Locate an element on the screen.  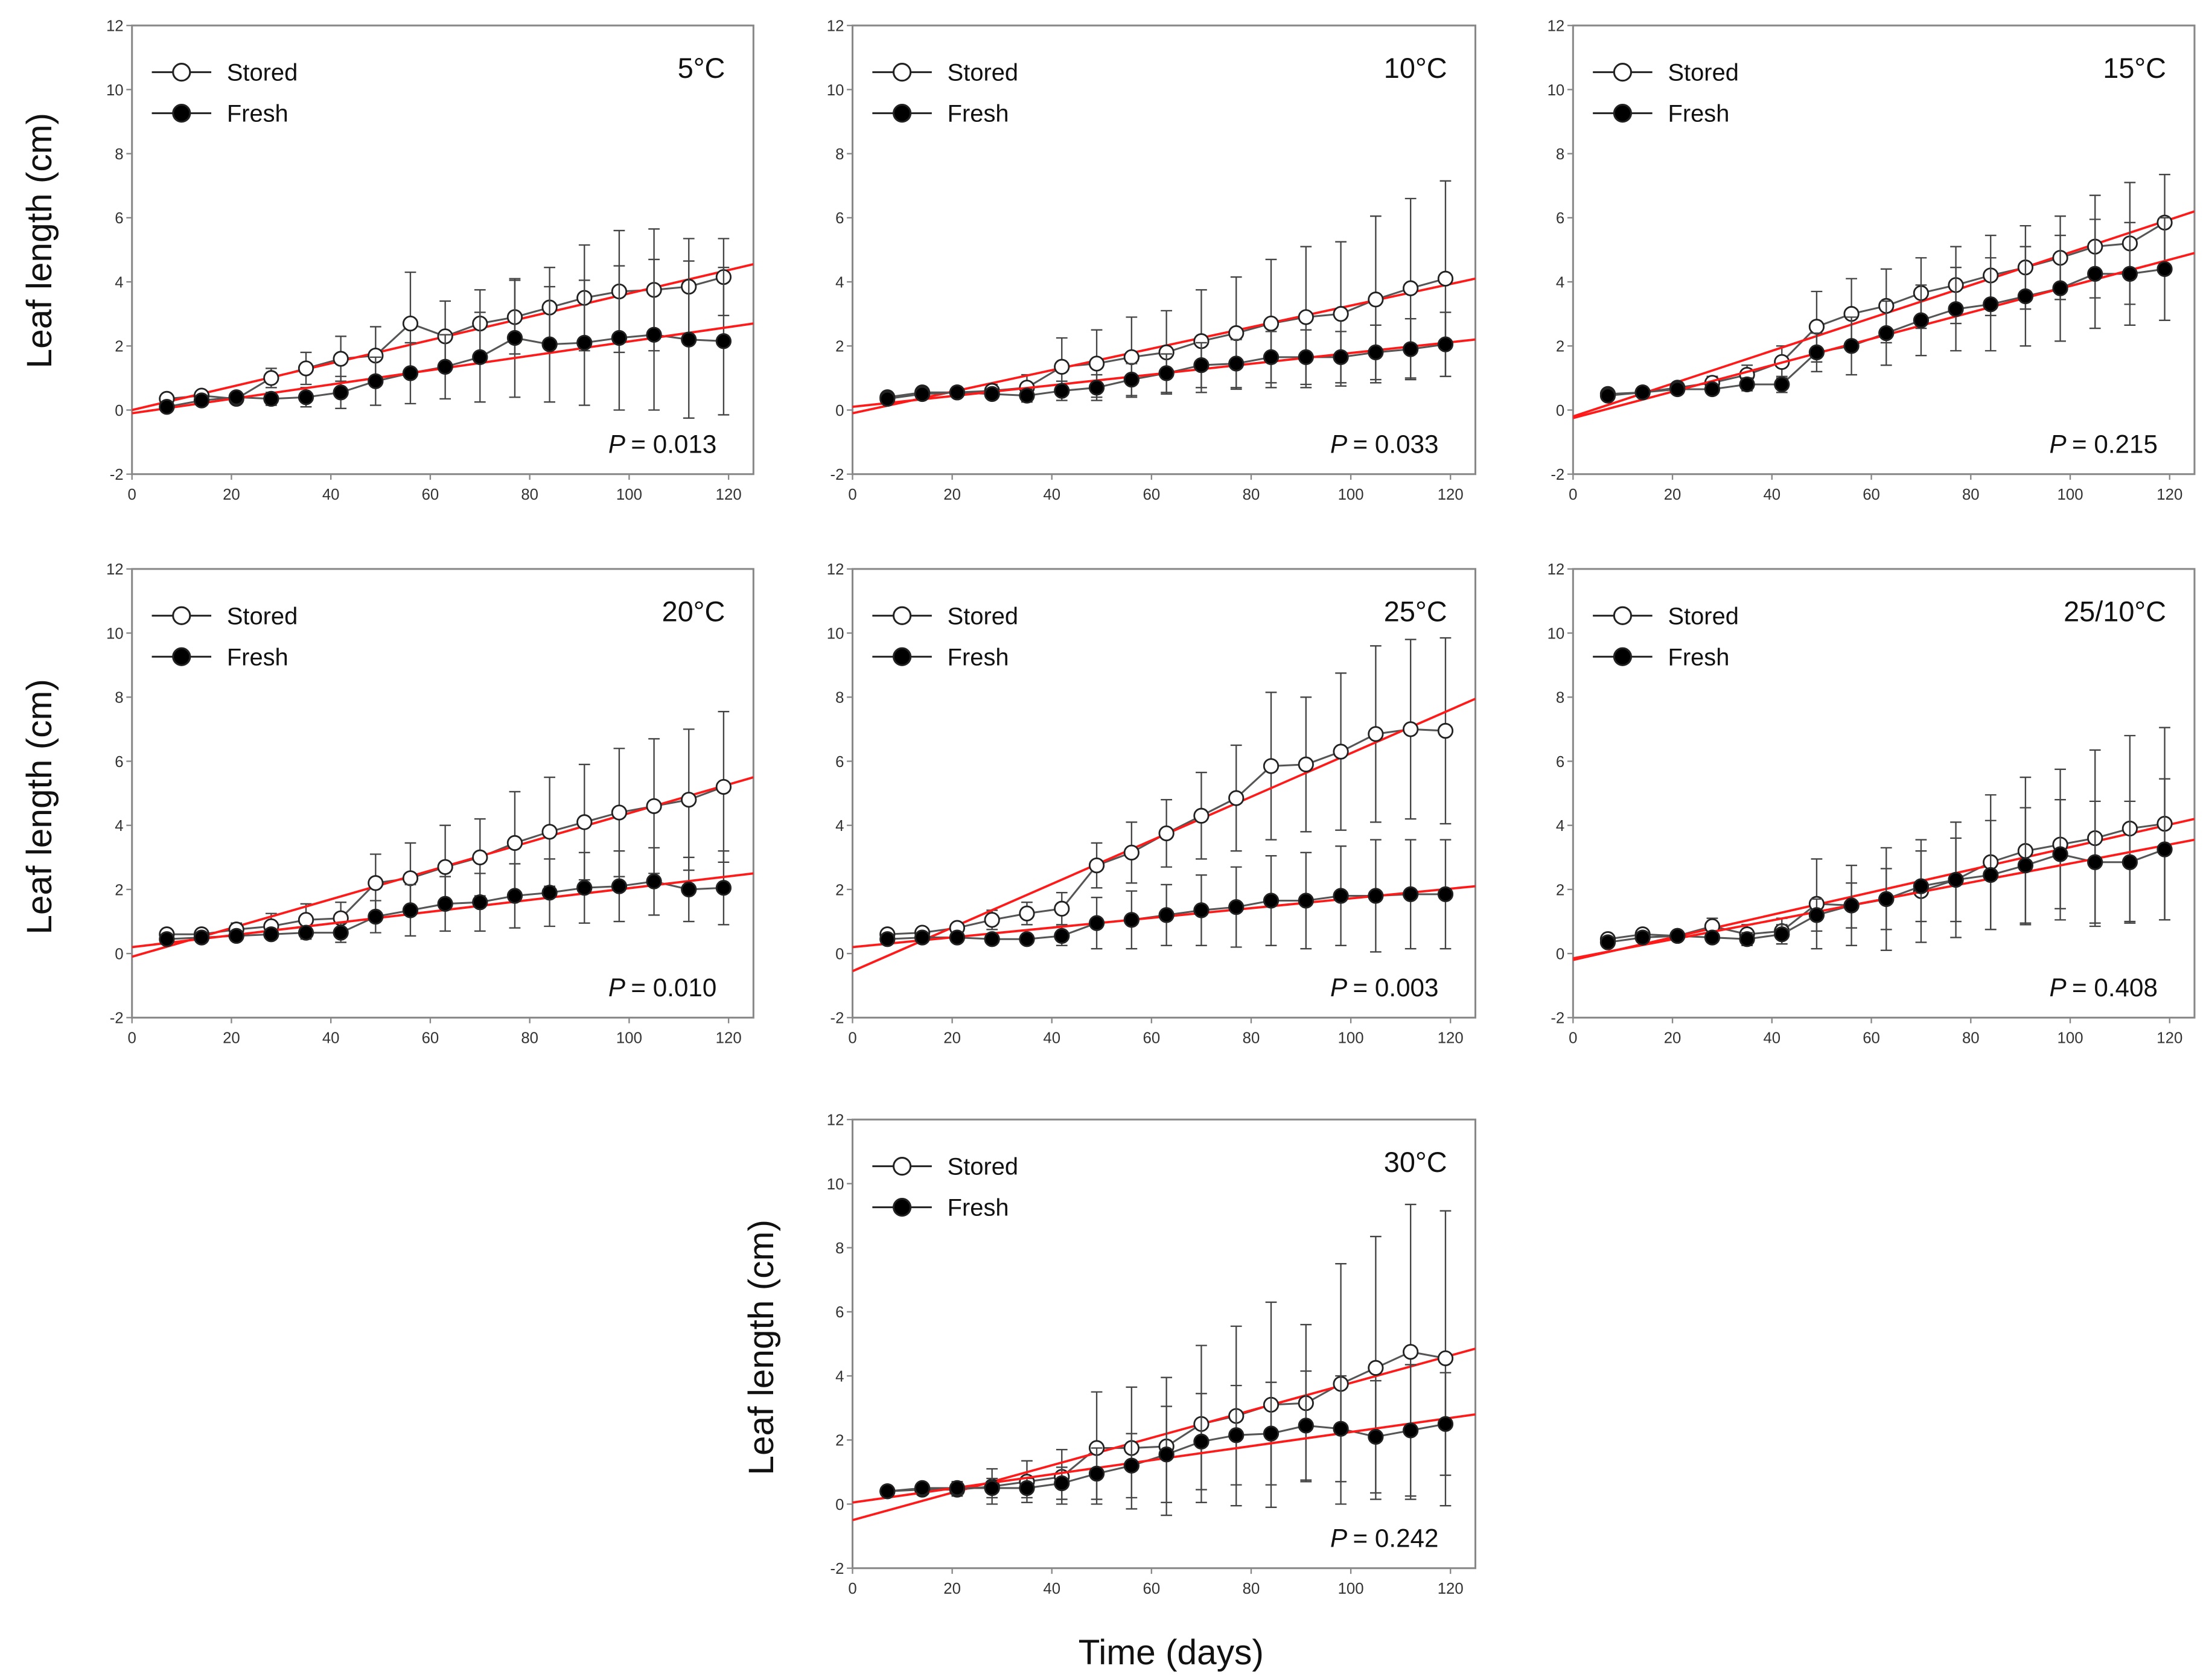
y-tick-label: 12 is located at coordinates (115, 26).